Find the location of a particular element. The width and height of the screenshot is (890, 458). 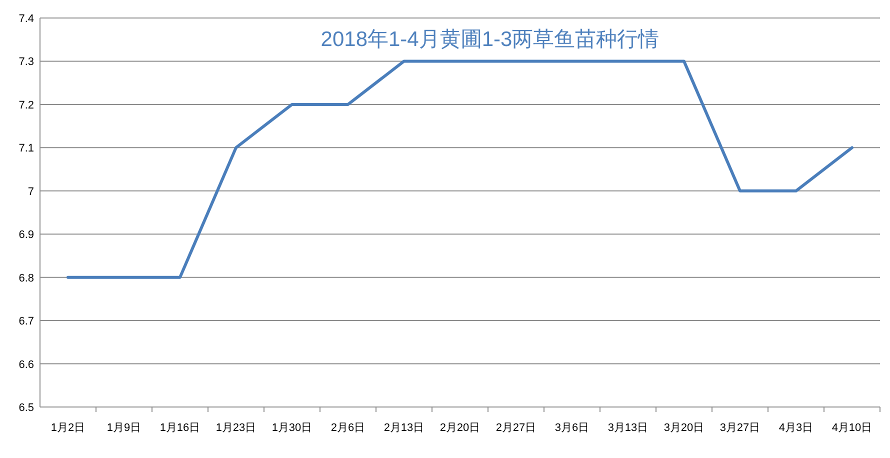

x-tick-label: 1月16日 is located at coordinates (180, 428).